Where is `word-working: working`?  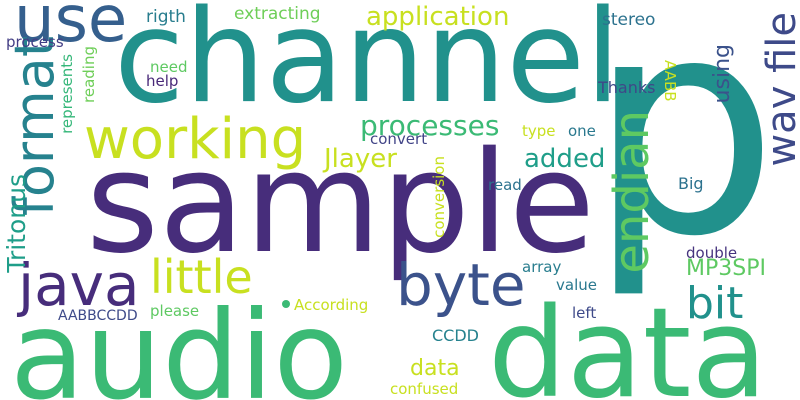 word-working: working is located at coordinates (195, 139).